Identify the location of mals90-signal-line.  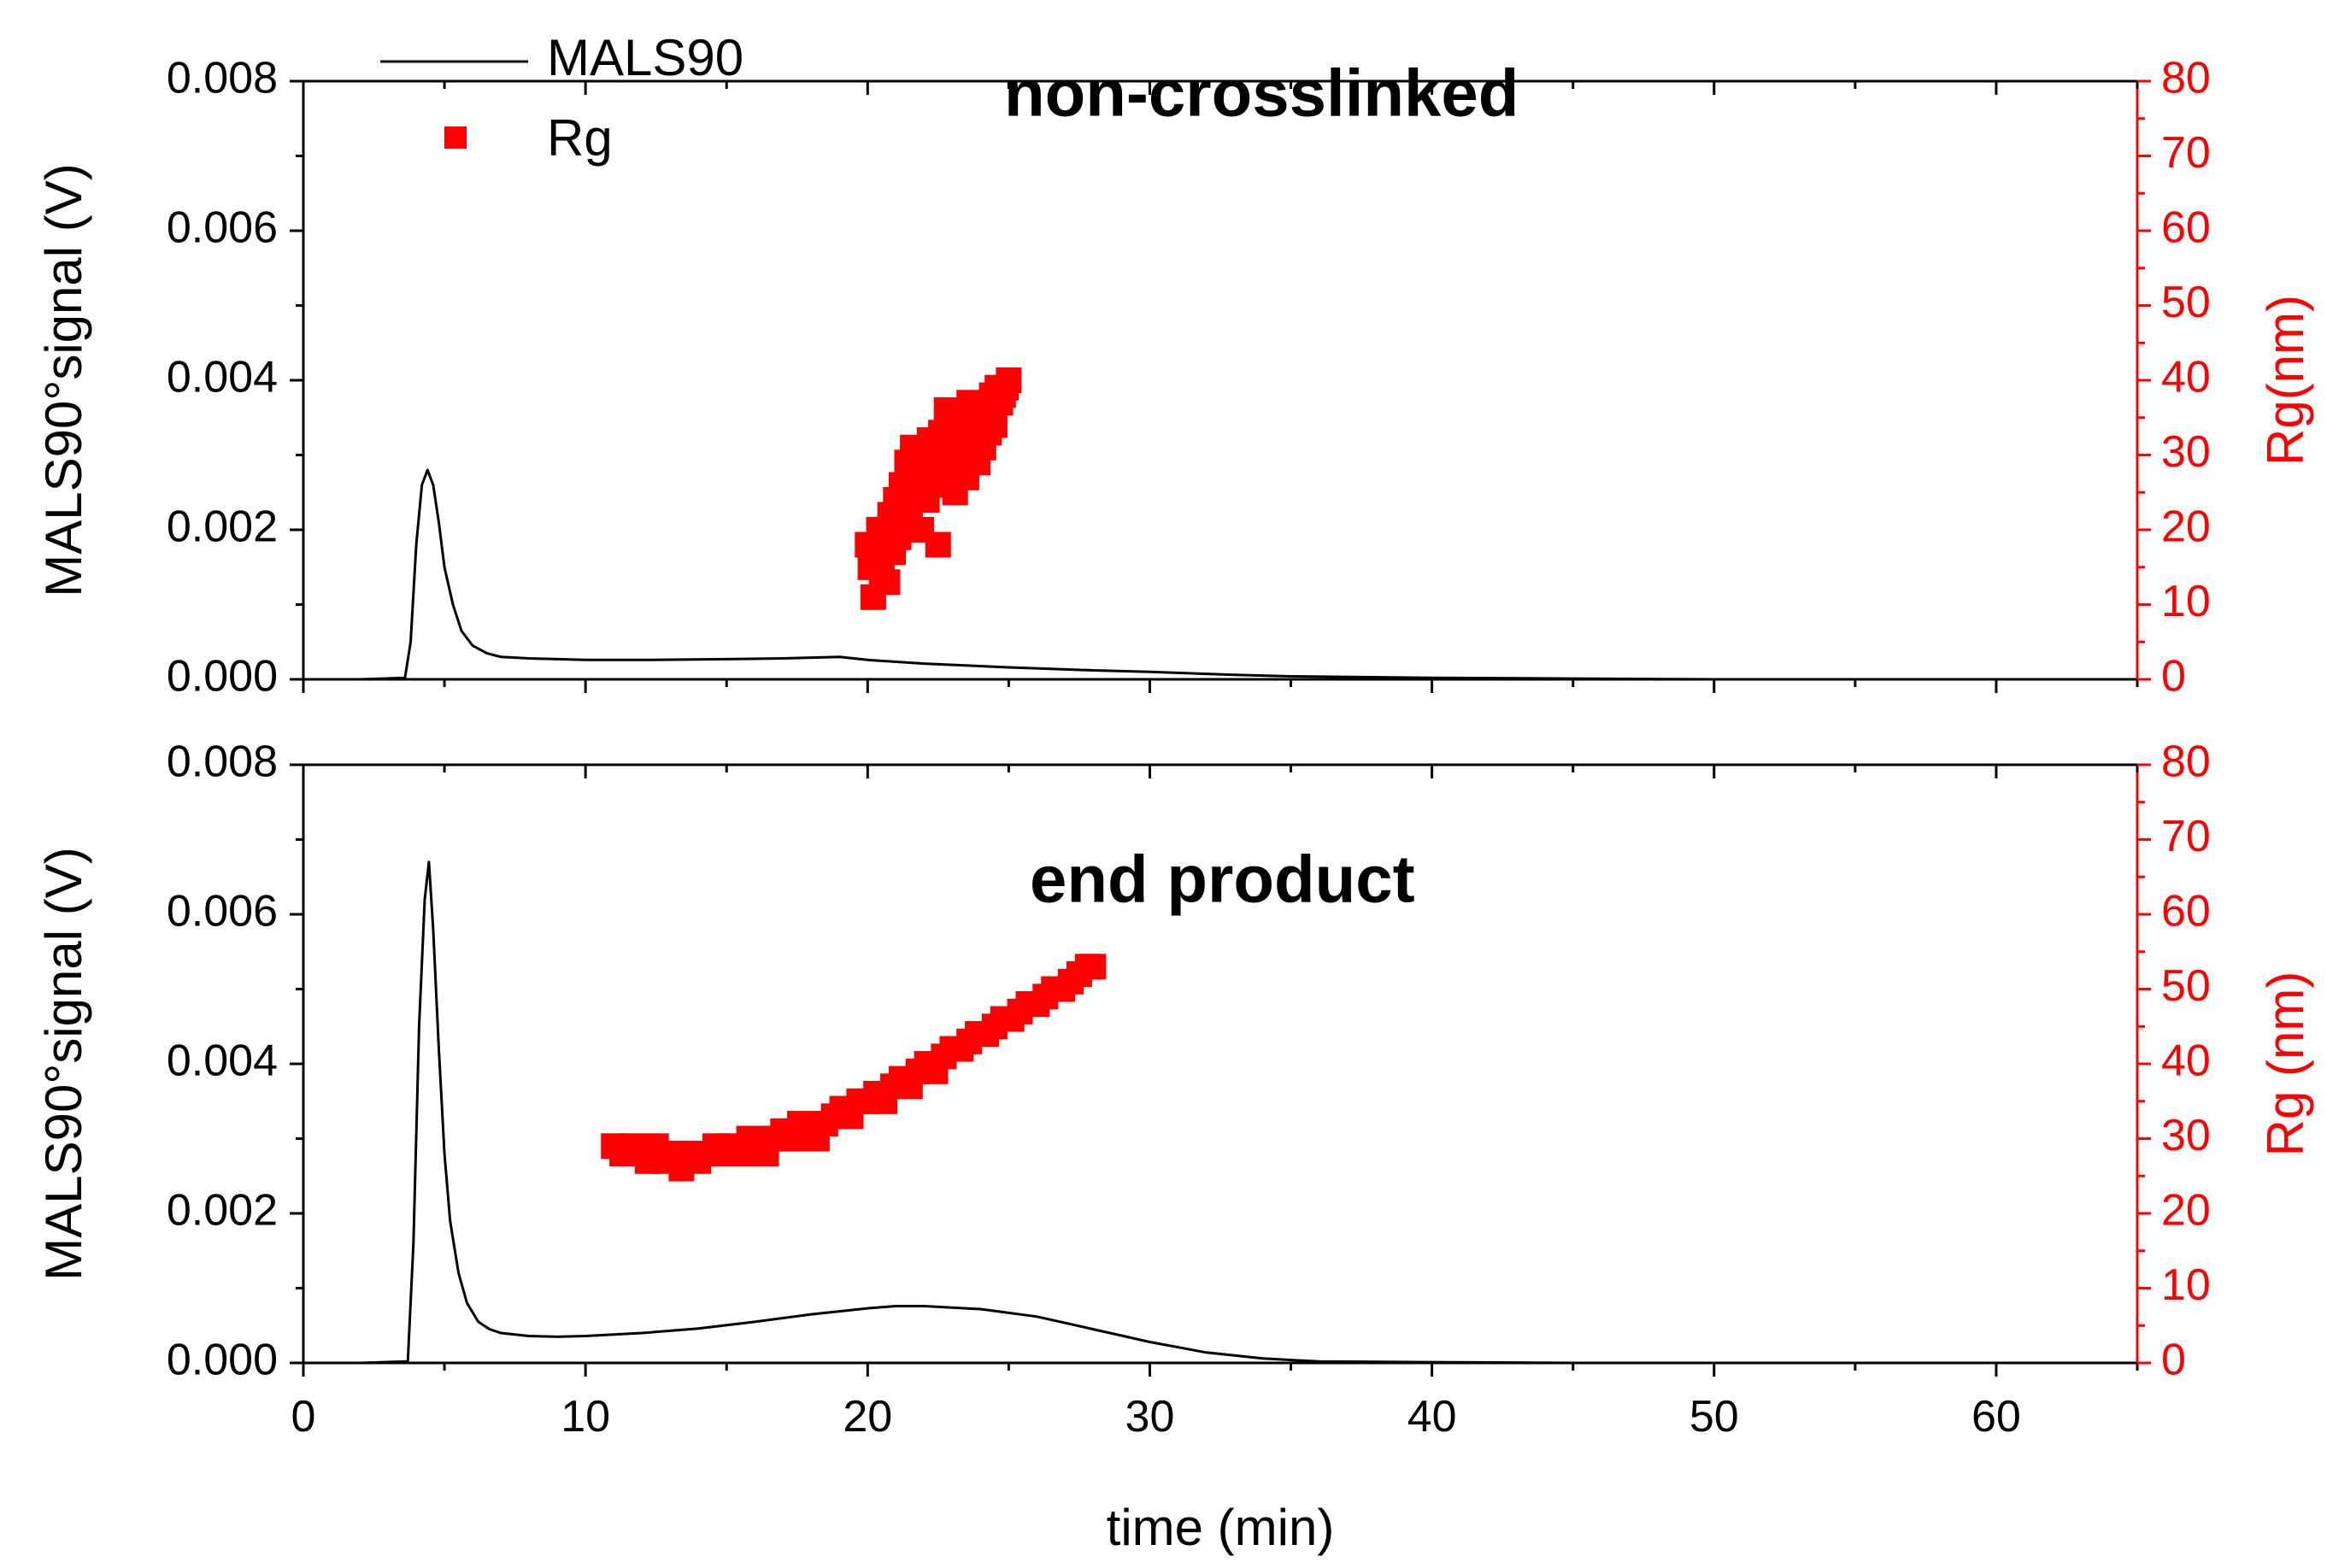
(1220, 574).